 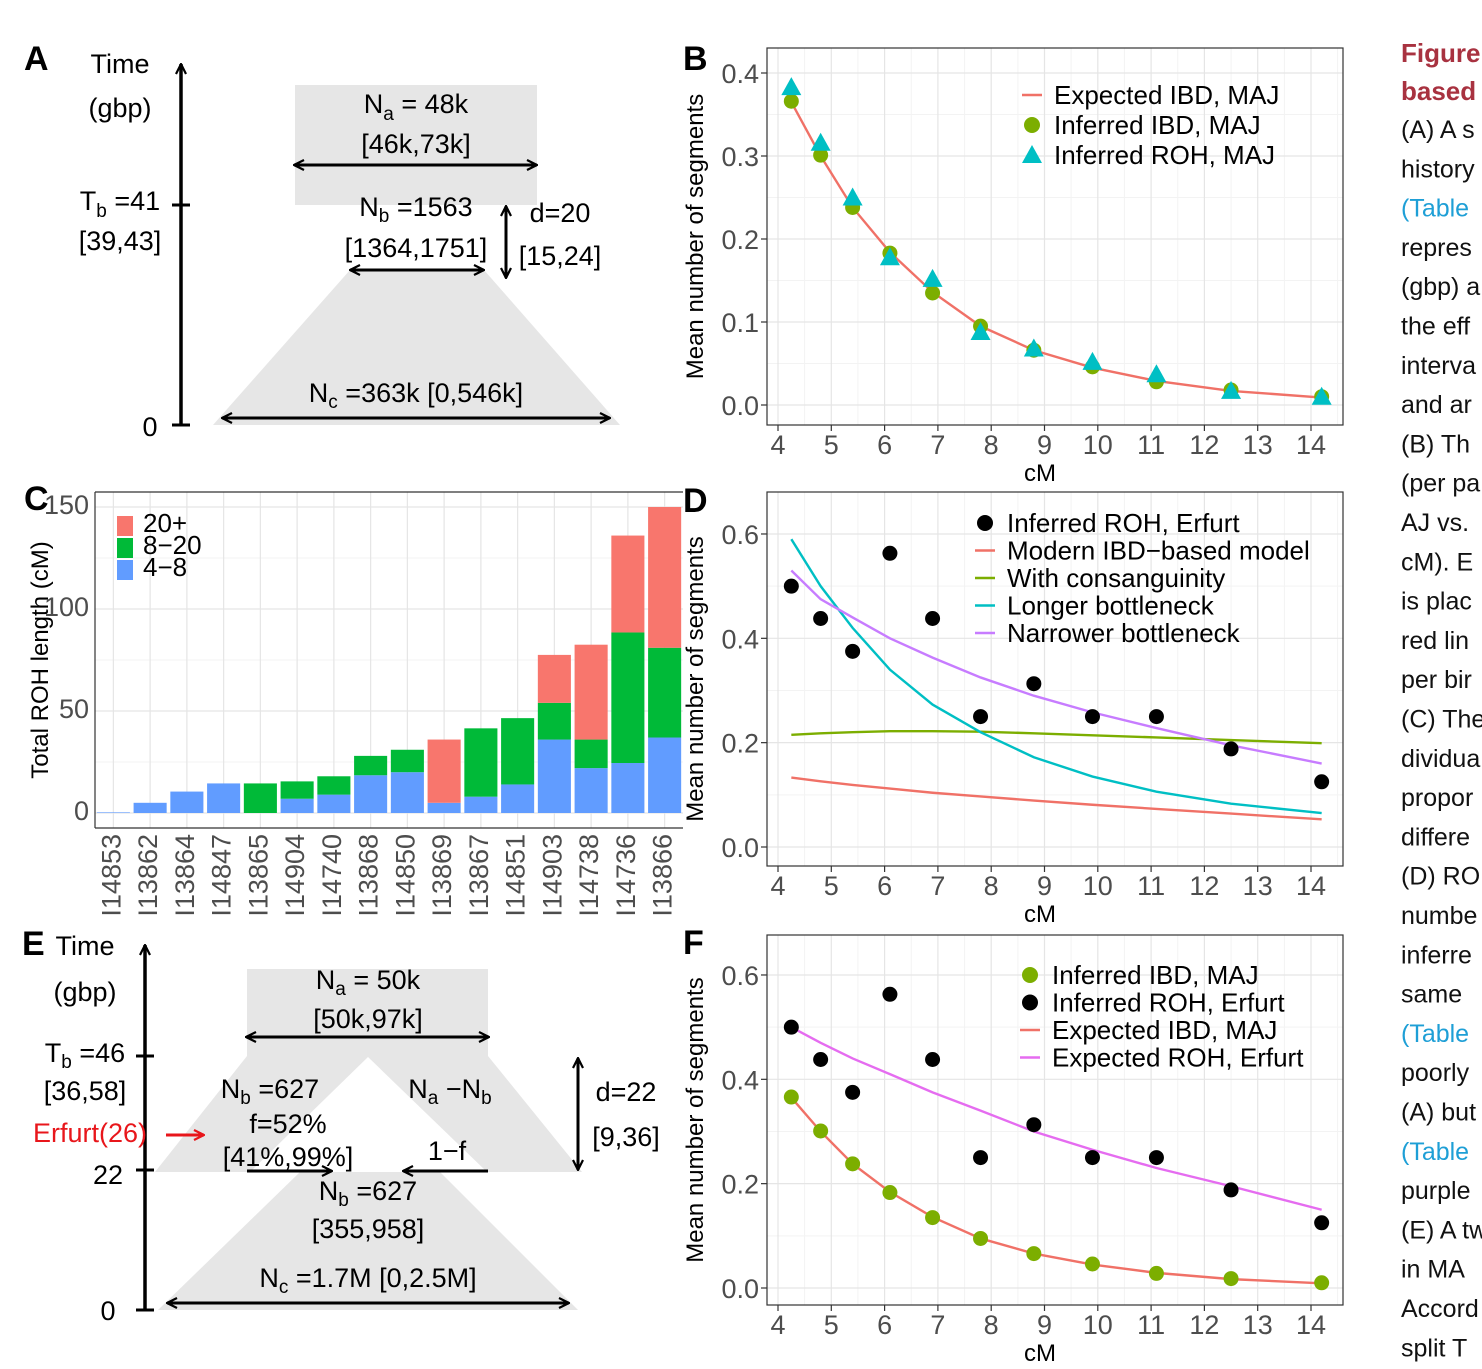 What do you see at coordinates (516, 875) in the screenshot?
I see `x-tick-label: I14851` at bounding box center [516, 875].